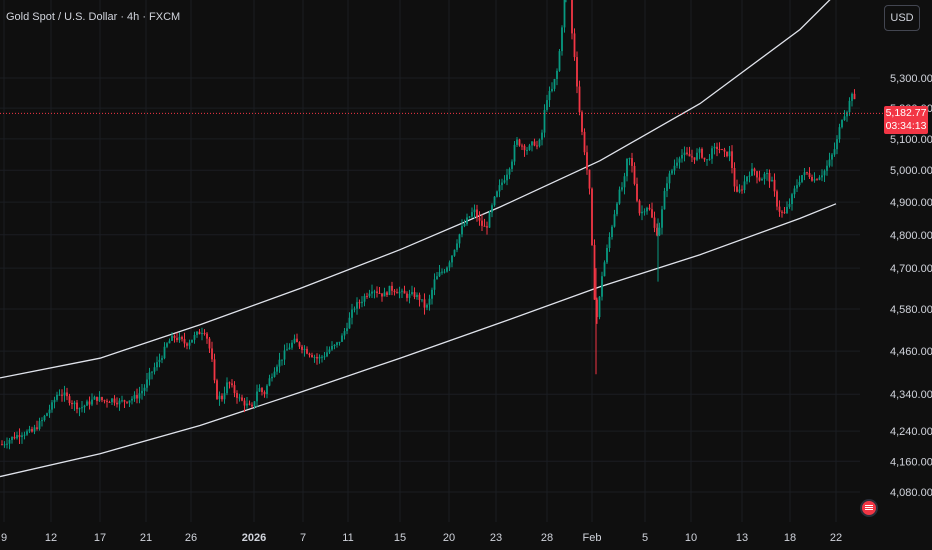 The image size is (932, 550). I want to click on last-price-value: 5,182.77, so click(906, 113).